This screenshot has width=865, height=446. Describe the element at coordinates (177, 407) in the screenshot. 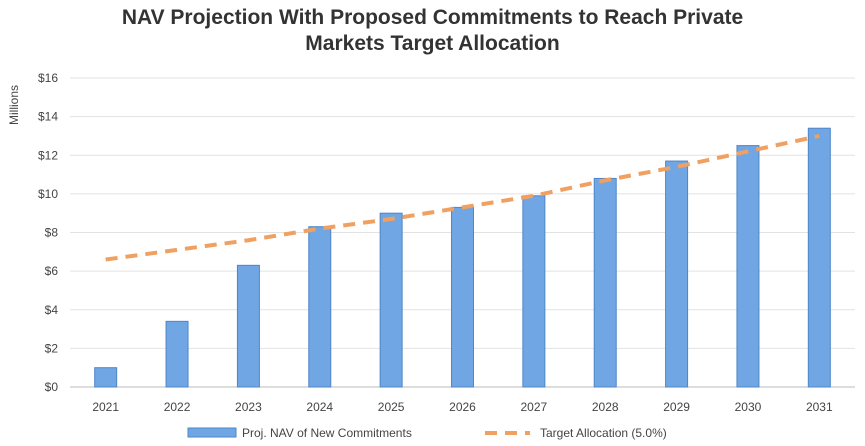

I see `x-tick-label: 2022` at that location.